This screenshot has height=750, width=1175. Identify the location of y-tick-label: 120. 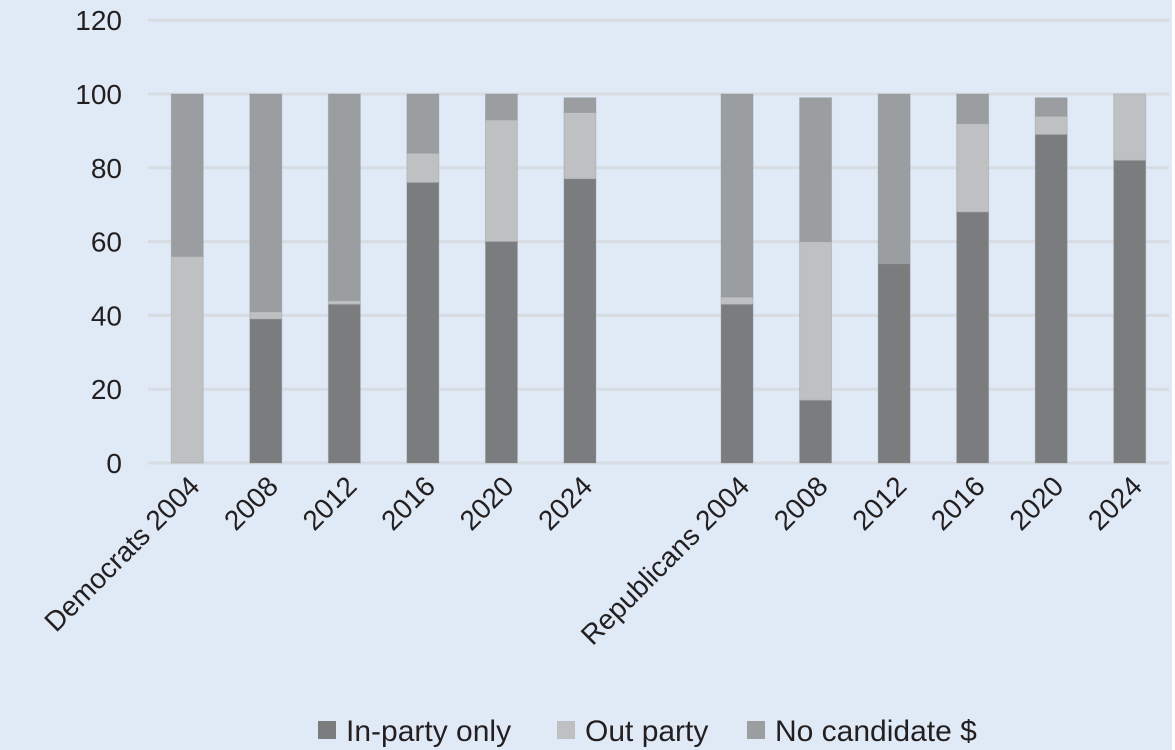
(98, 20).